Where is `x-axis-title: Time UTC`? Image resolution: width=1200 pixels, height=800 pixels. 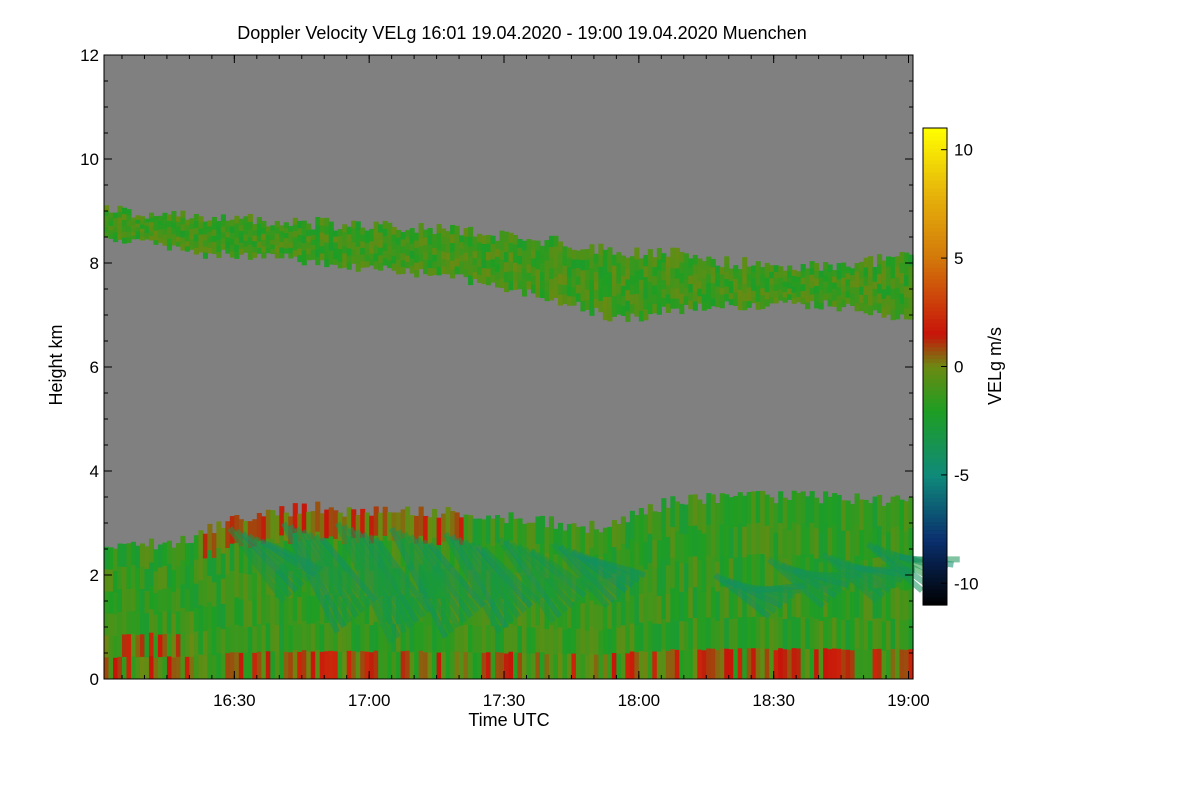 x-axis-title: Time UTC is located at coordinates (508, 720).